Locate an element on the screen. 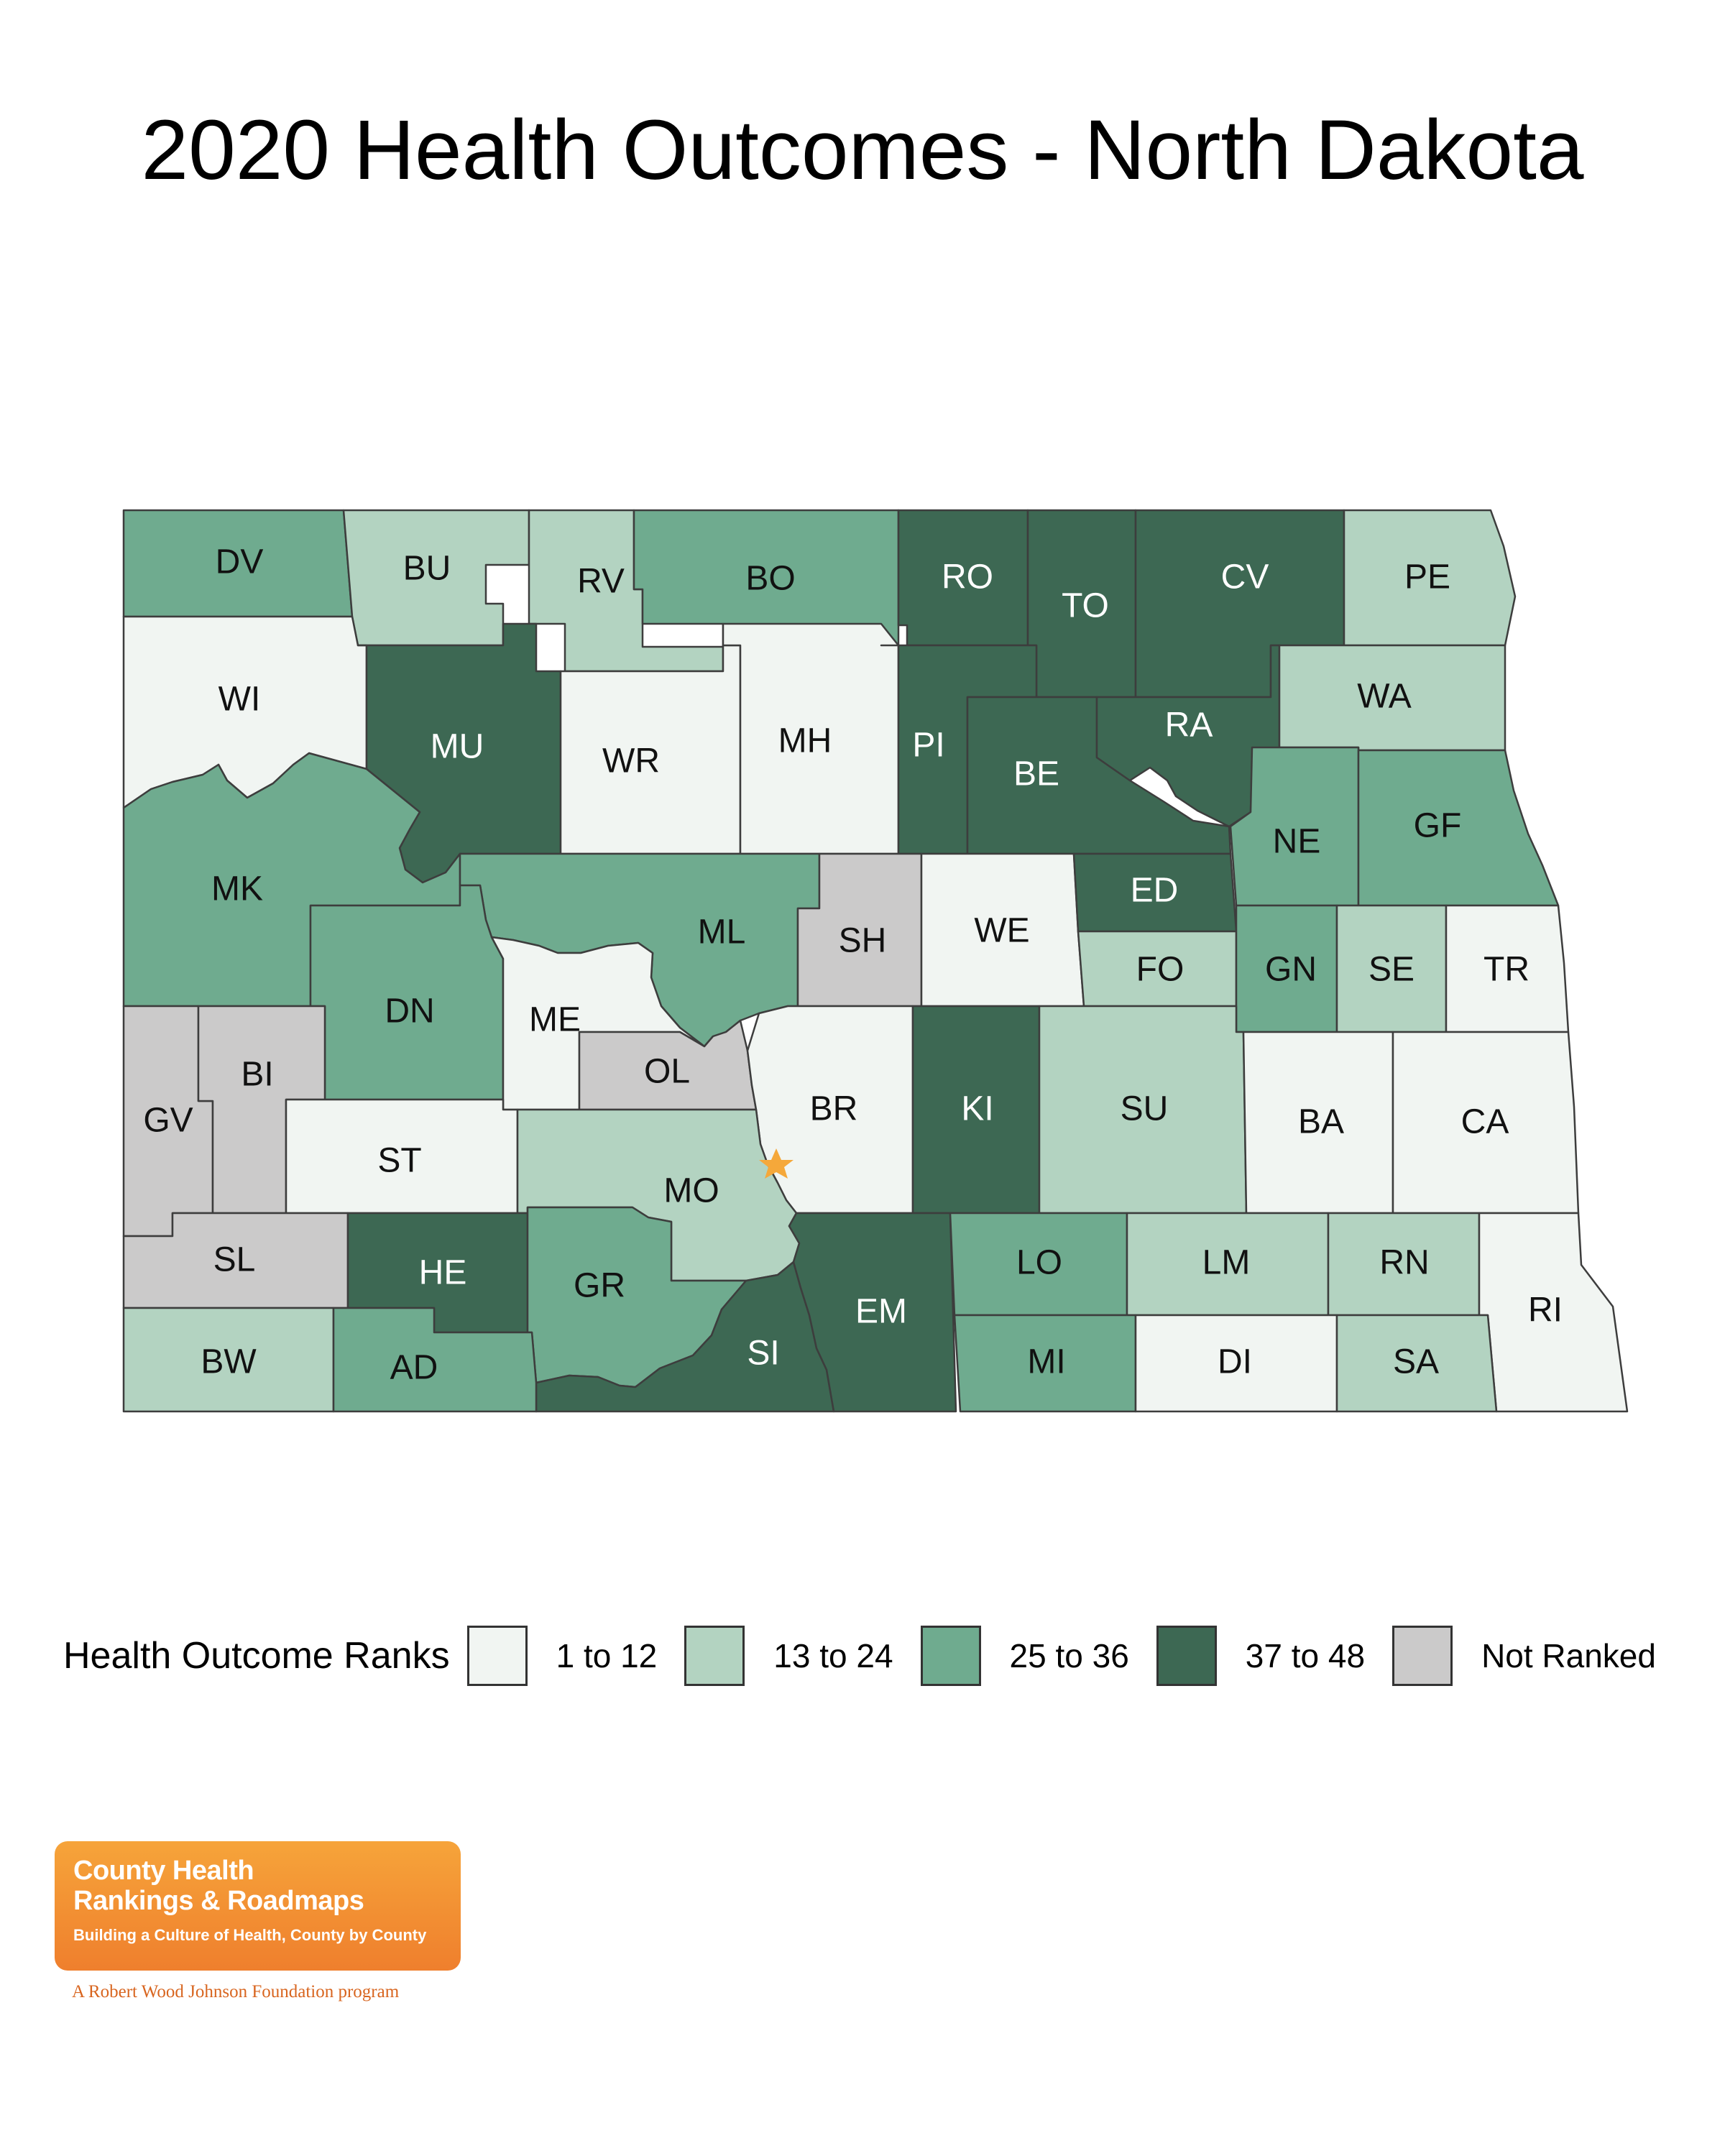 The image size is (1725, 2156). county-label-ri: RI is located at coordinates (1545, 1310).